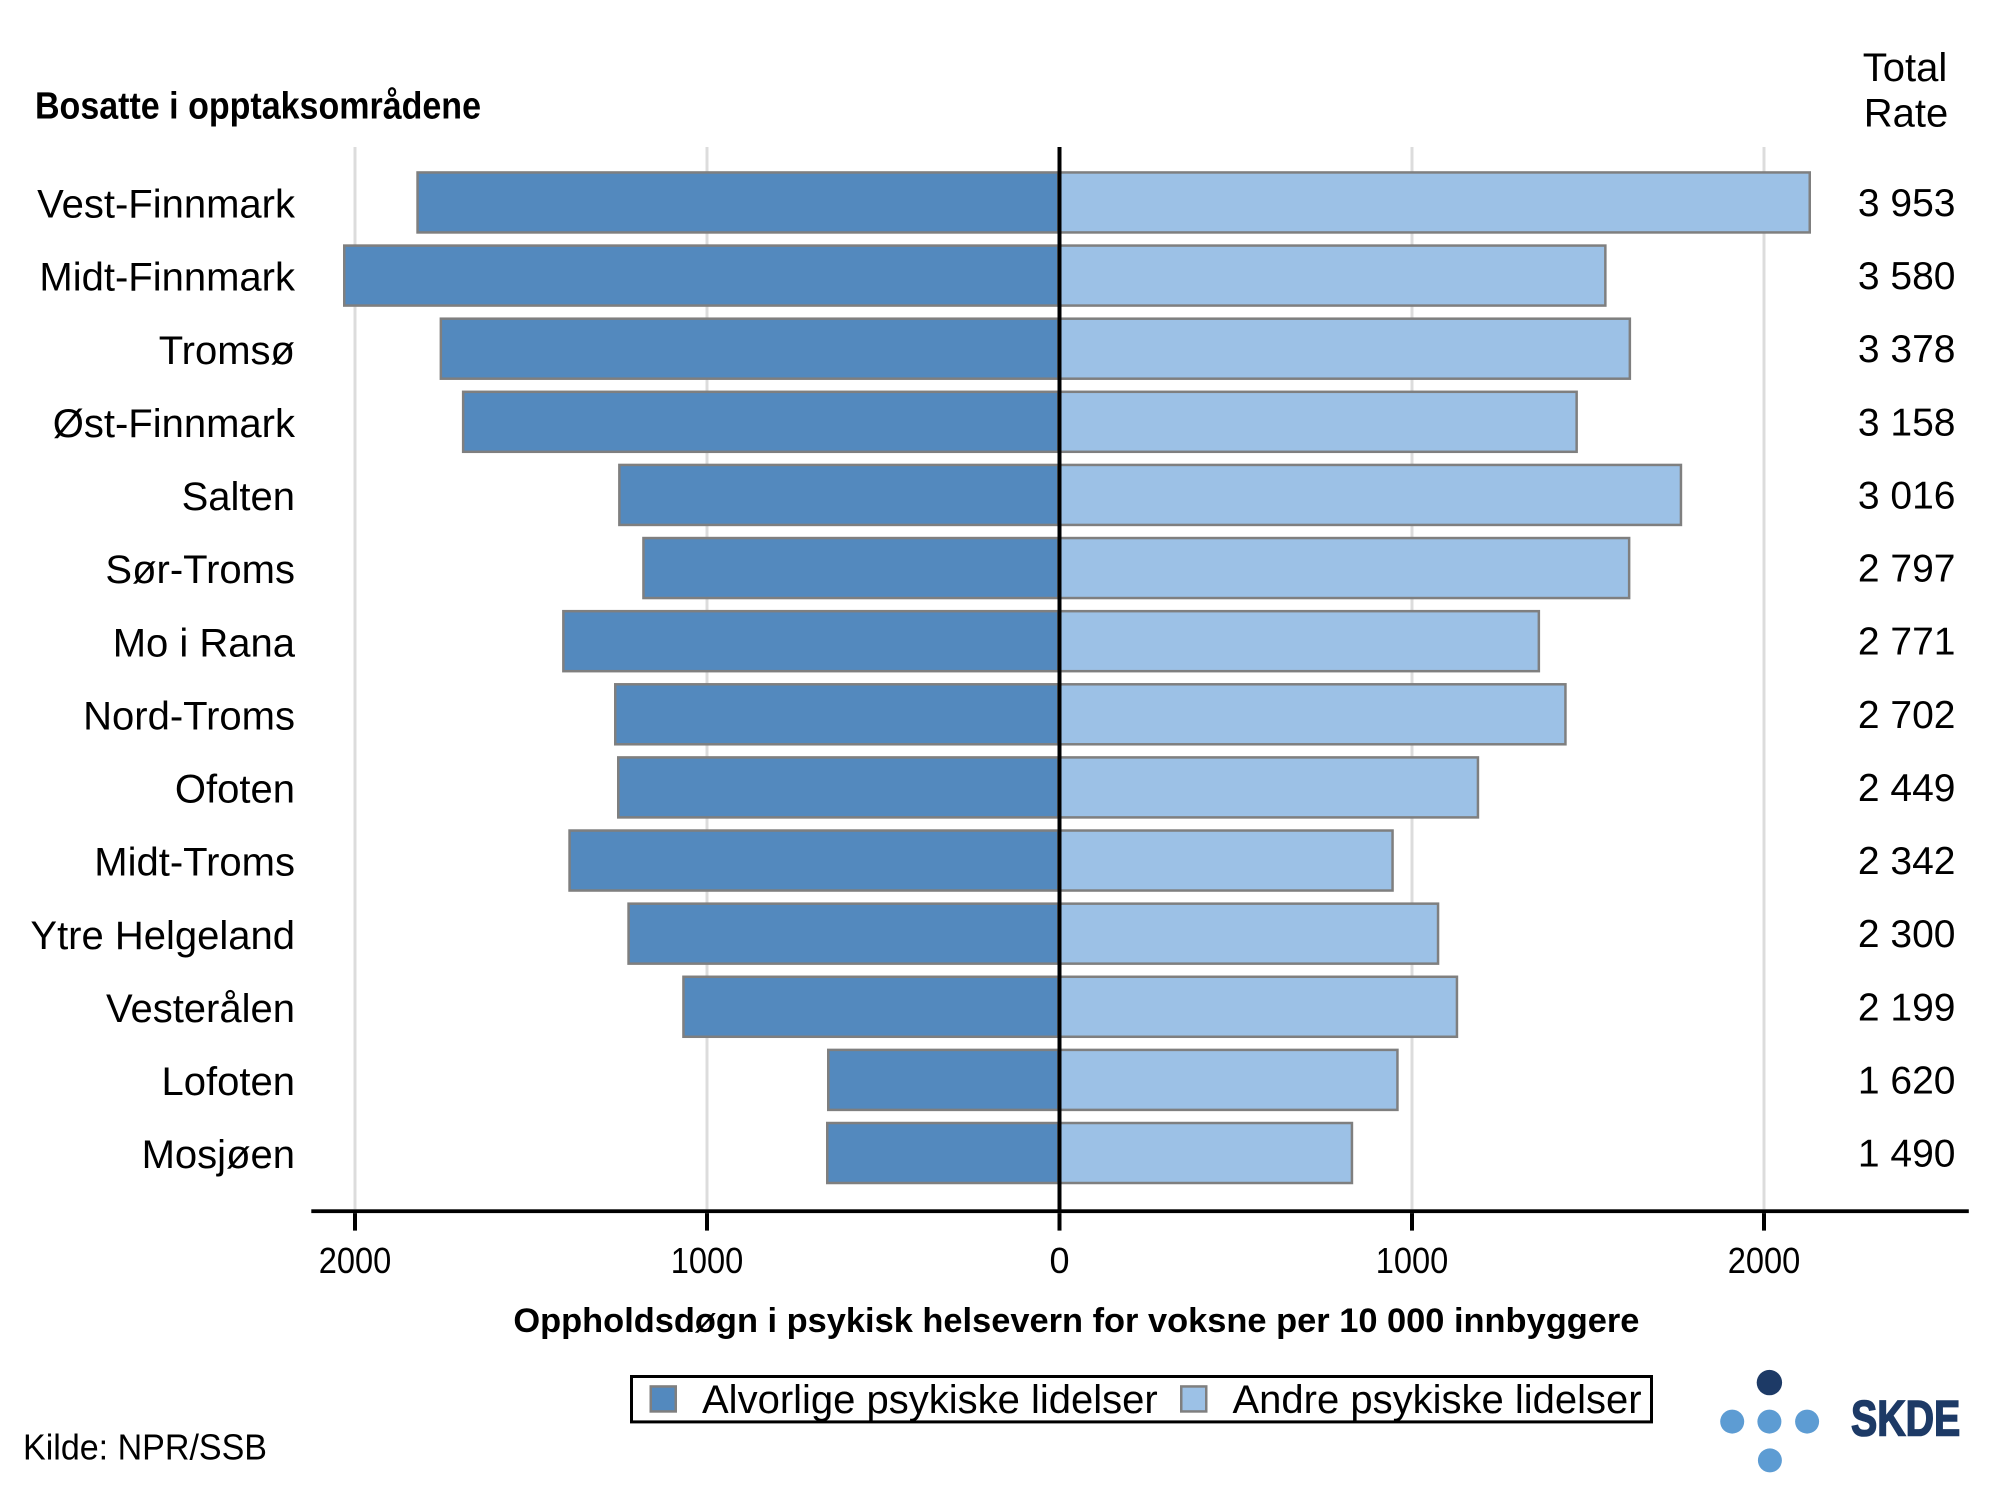 Image resolution: width=2000 pixels, height=1500 pixels. I want to click on svg-text: Mosjøen, so click(218, 1155).